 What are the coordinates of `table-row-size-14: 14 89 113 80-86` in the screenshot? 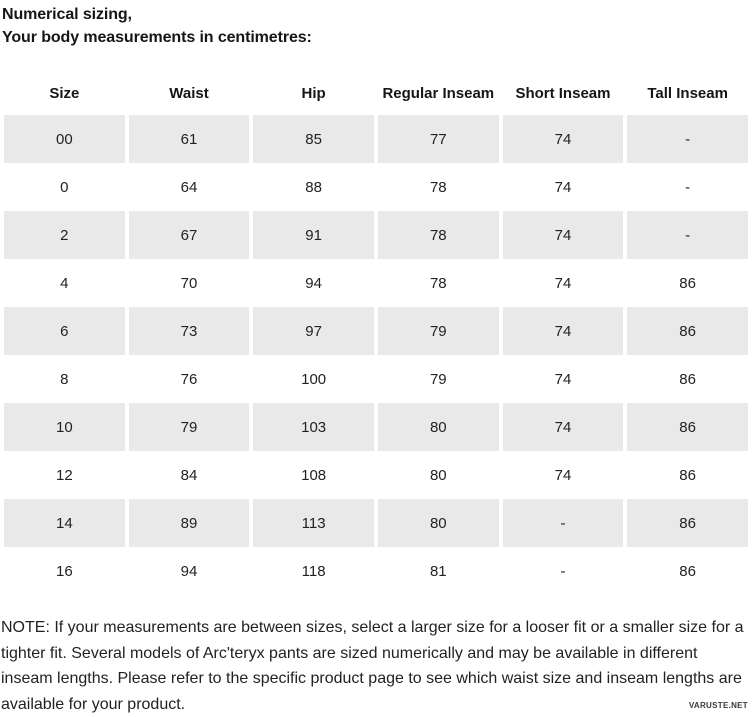 It's located at (376, 523).